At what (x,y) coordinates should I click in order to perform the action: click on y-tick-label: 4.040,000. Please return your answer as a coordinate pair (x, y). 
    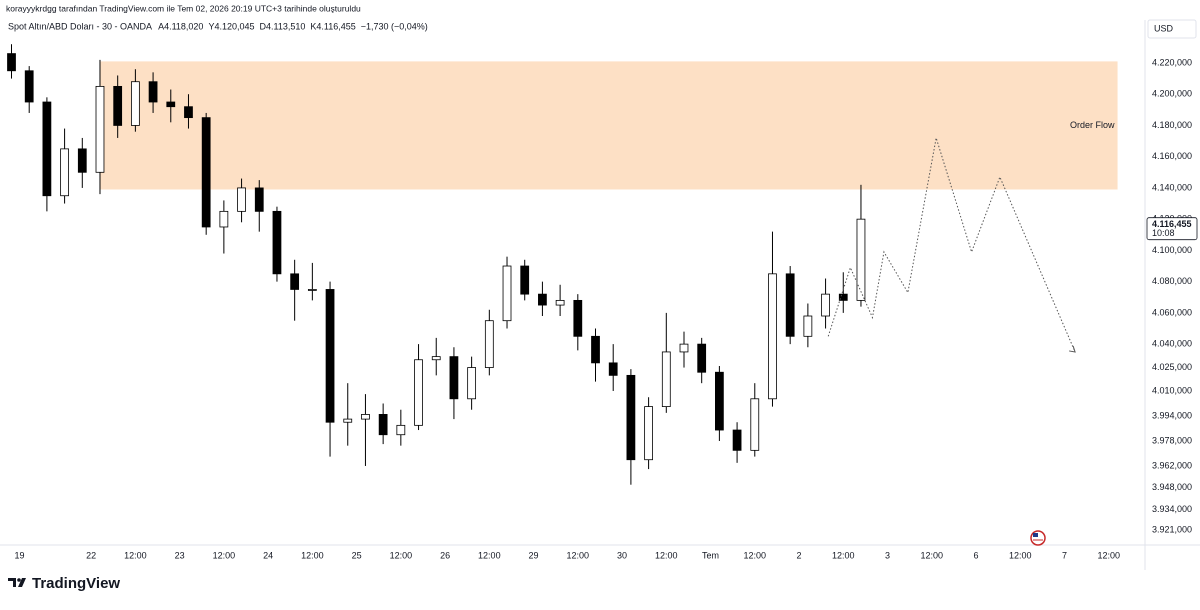
    Looking at the image, I should click on (1172, 343).